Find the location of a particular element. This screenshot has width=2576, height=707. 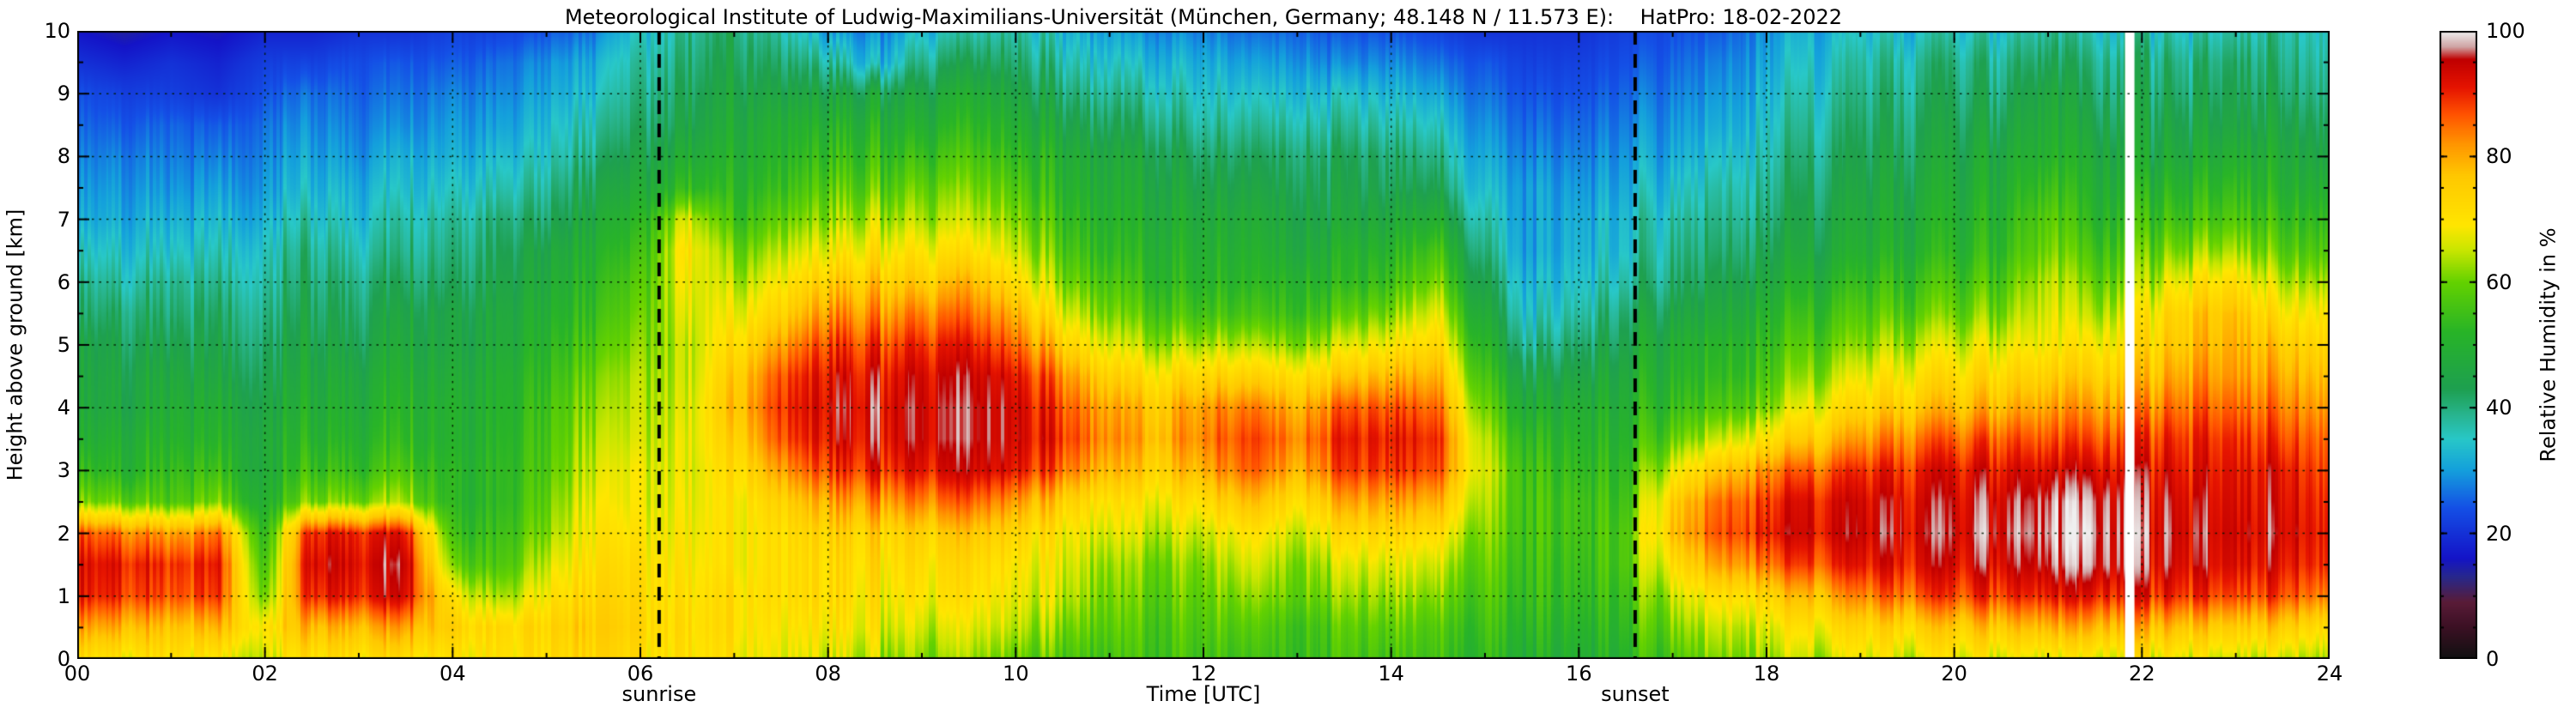

x-tick-label: 20 is located at coordinates (1954, 674).